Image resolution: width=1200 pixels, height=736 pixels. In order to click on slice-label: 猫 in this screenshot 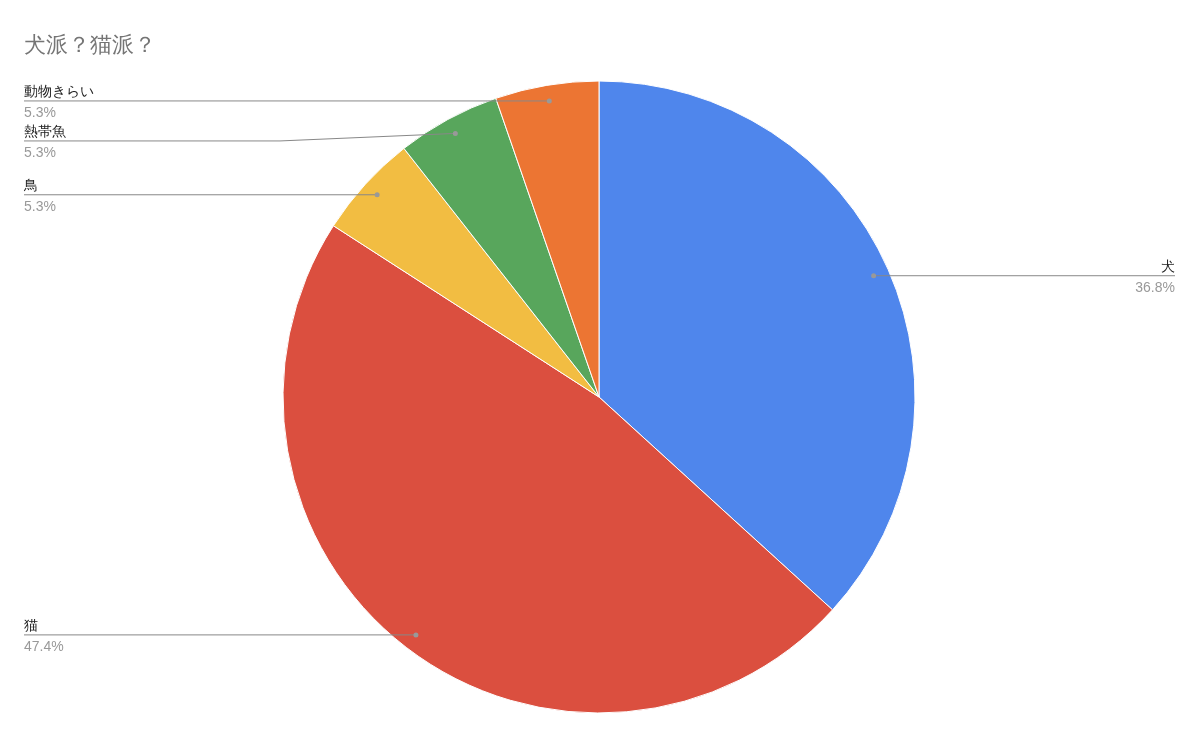, I will do `click(31, 624)`.